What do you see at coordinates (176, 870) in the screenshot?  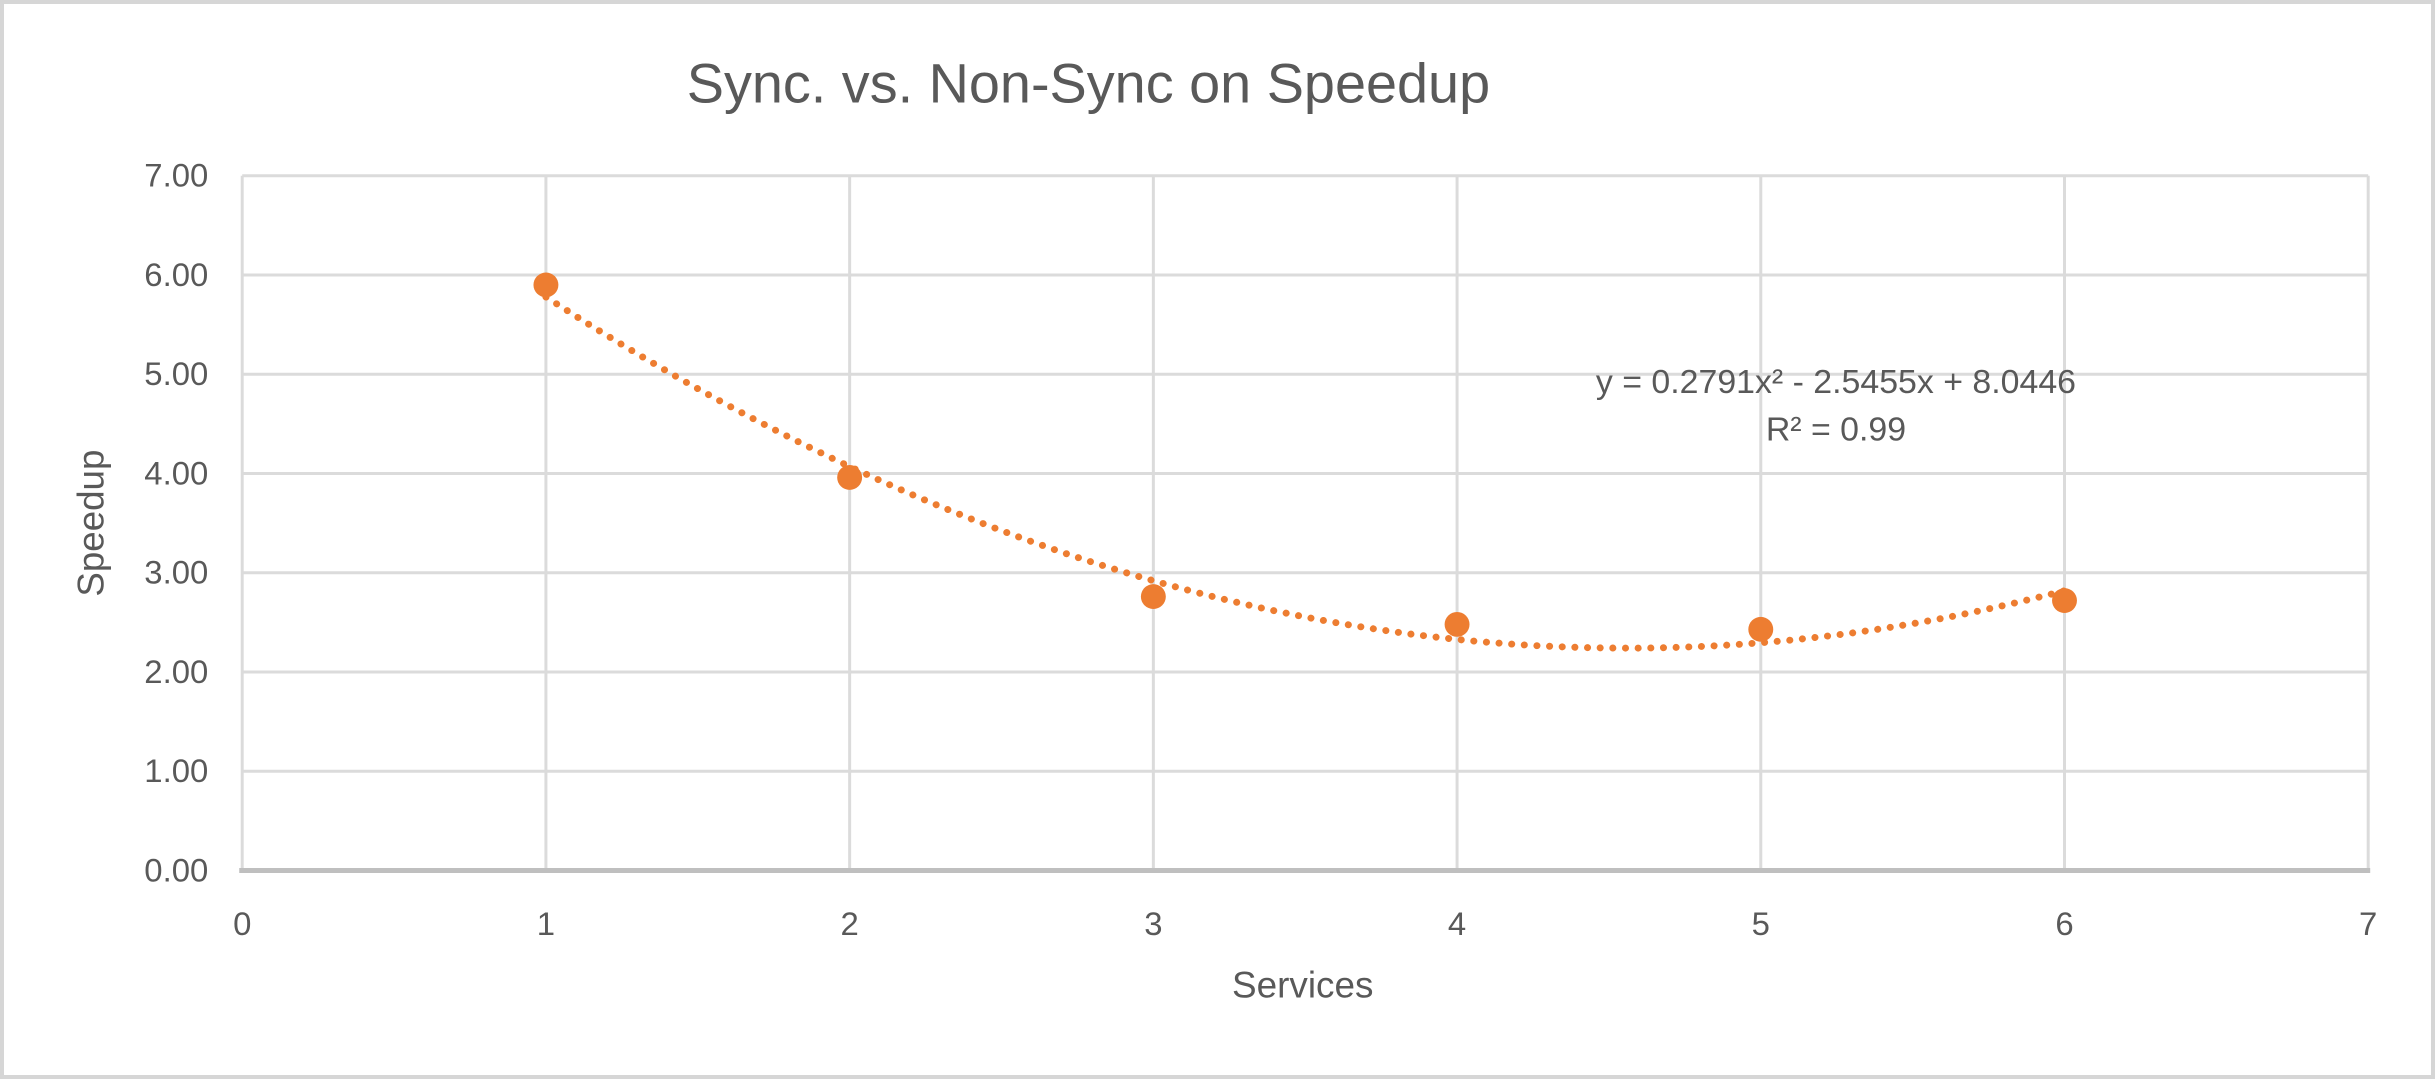 I see `y-tick-label: 0.00` at bounding box center [176, 870].